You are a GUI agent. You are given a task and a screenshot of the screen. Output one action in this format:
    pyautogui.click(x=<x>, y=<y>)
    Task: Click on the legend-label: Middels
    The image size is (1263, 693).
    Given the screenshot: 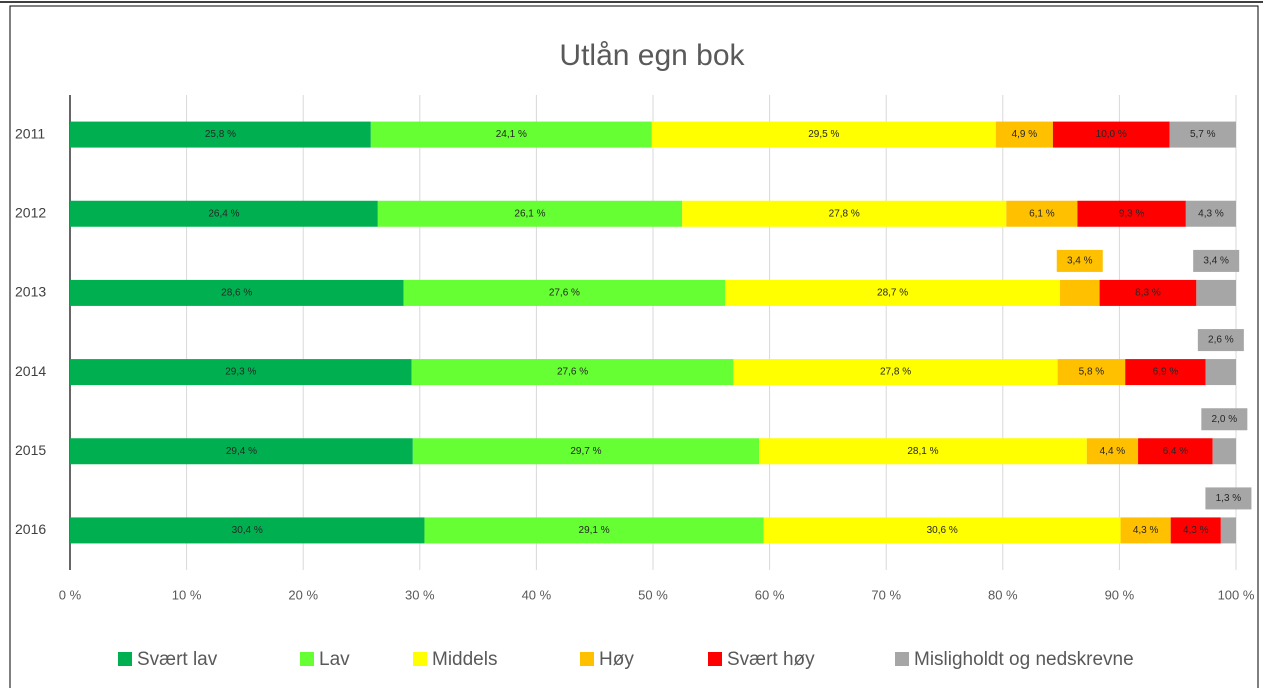 What is the action you would take?
    pyautogui.click(x=464, y=659)
    